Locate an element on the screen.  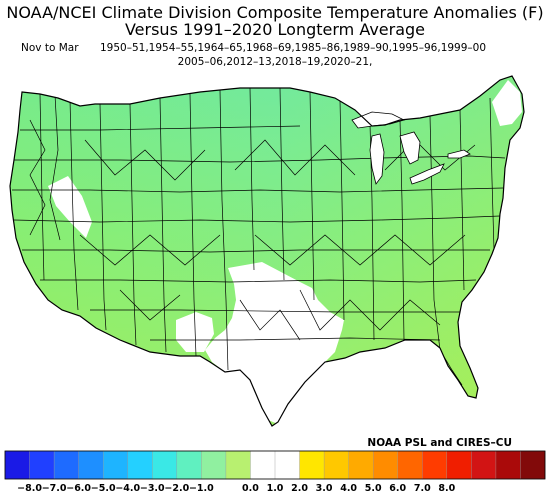
legend-tick-label: −1.0 is located at coordinates (201, 487).